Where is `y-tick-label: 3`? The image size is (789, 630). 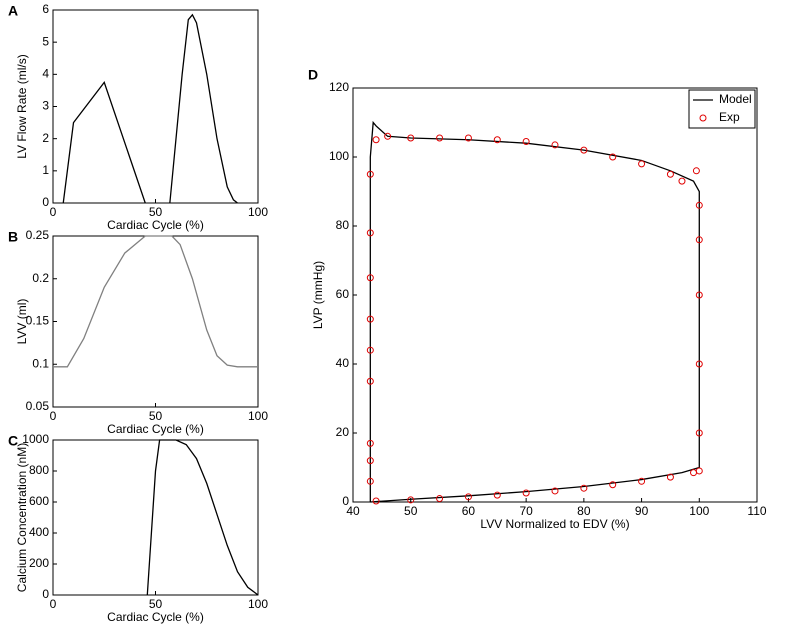 y-tick-label: 3 is located at coordinates (45, 106).